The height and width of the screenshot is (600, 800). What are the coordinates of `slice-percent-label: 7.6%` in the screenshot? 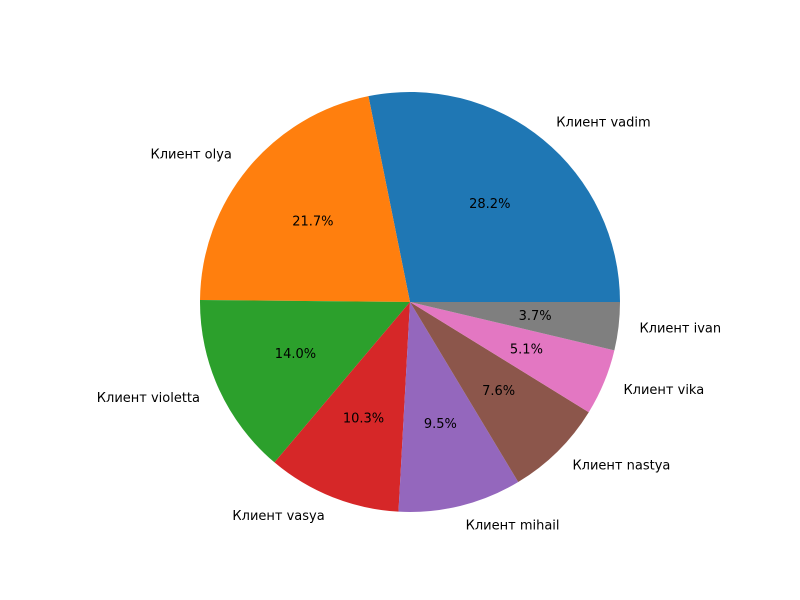 It's located at (498, 391).